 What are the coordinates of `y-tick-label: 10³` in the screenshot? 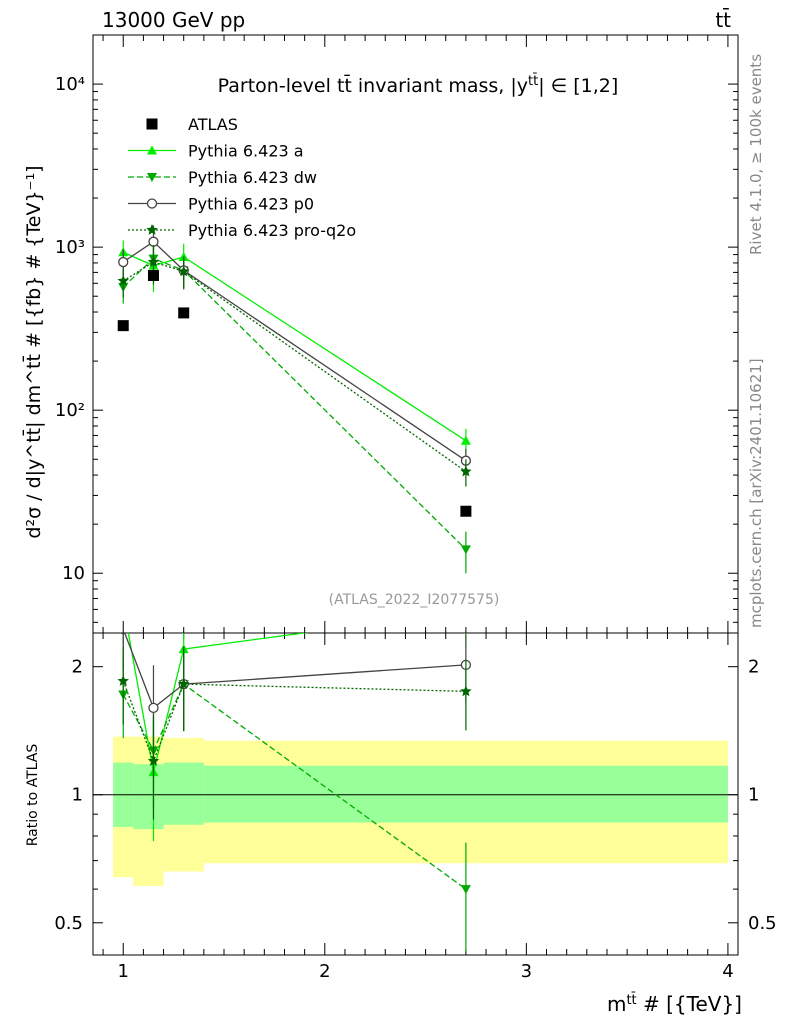 It's located at (70, 247).